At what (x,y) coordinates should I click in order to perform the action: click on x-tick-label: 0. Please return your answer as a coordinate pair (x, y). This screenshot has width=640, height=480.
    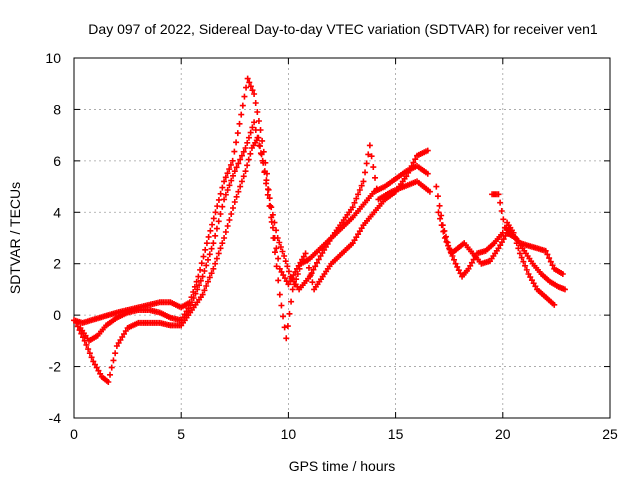
    Looking at the image, I should click on (74, 434).